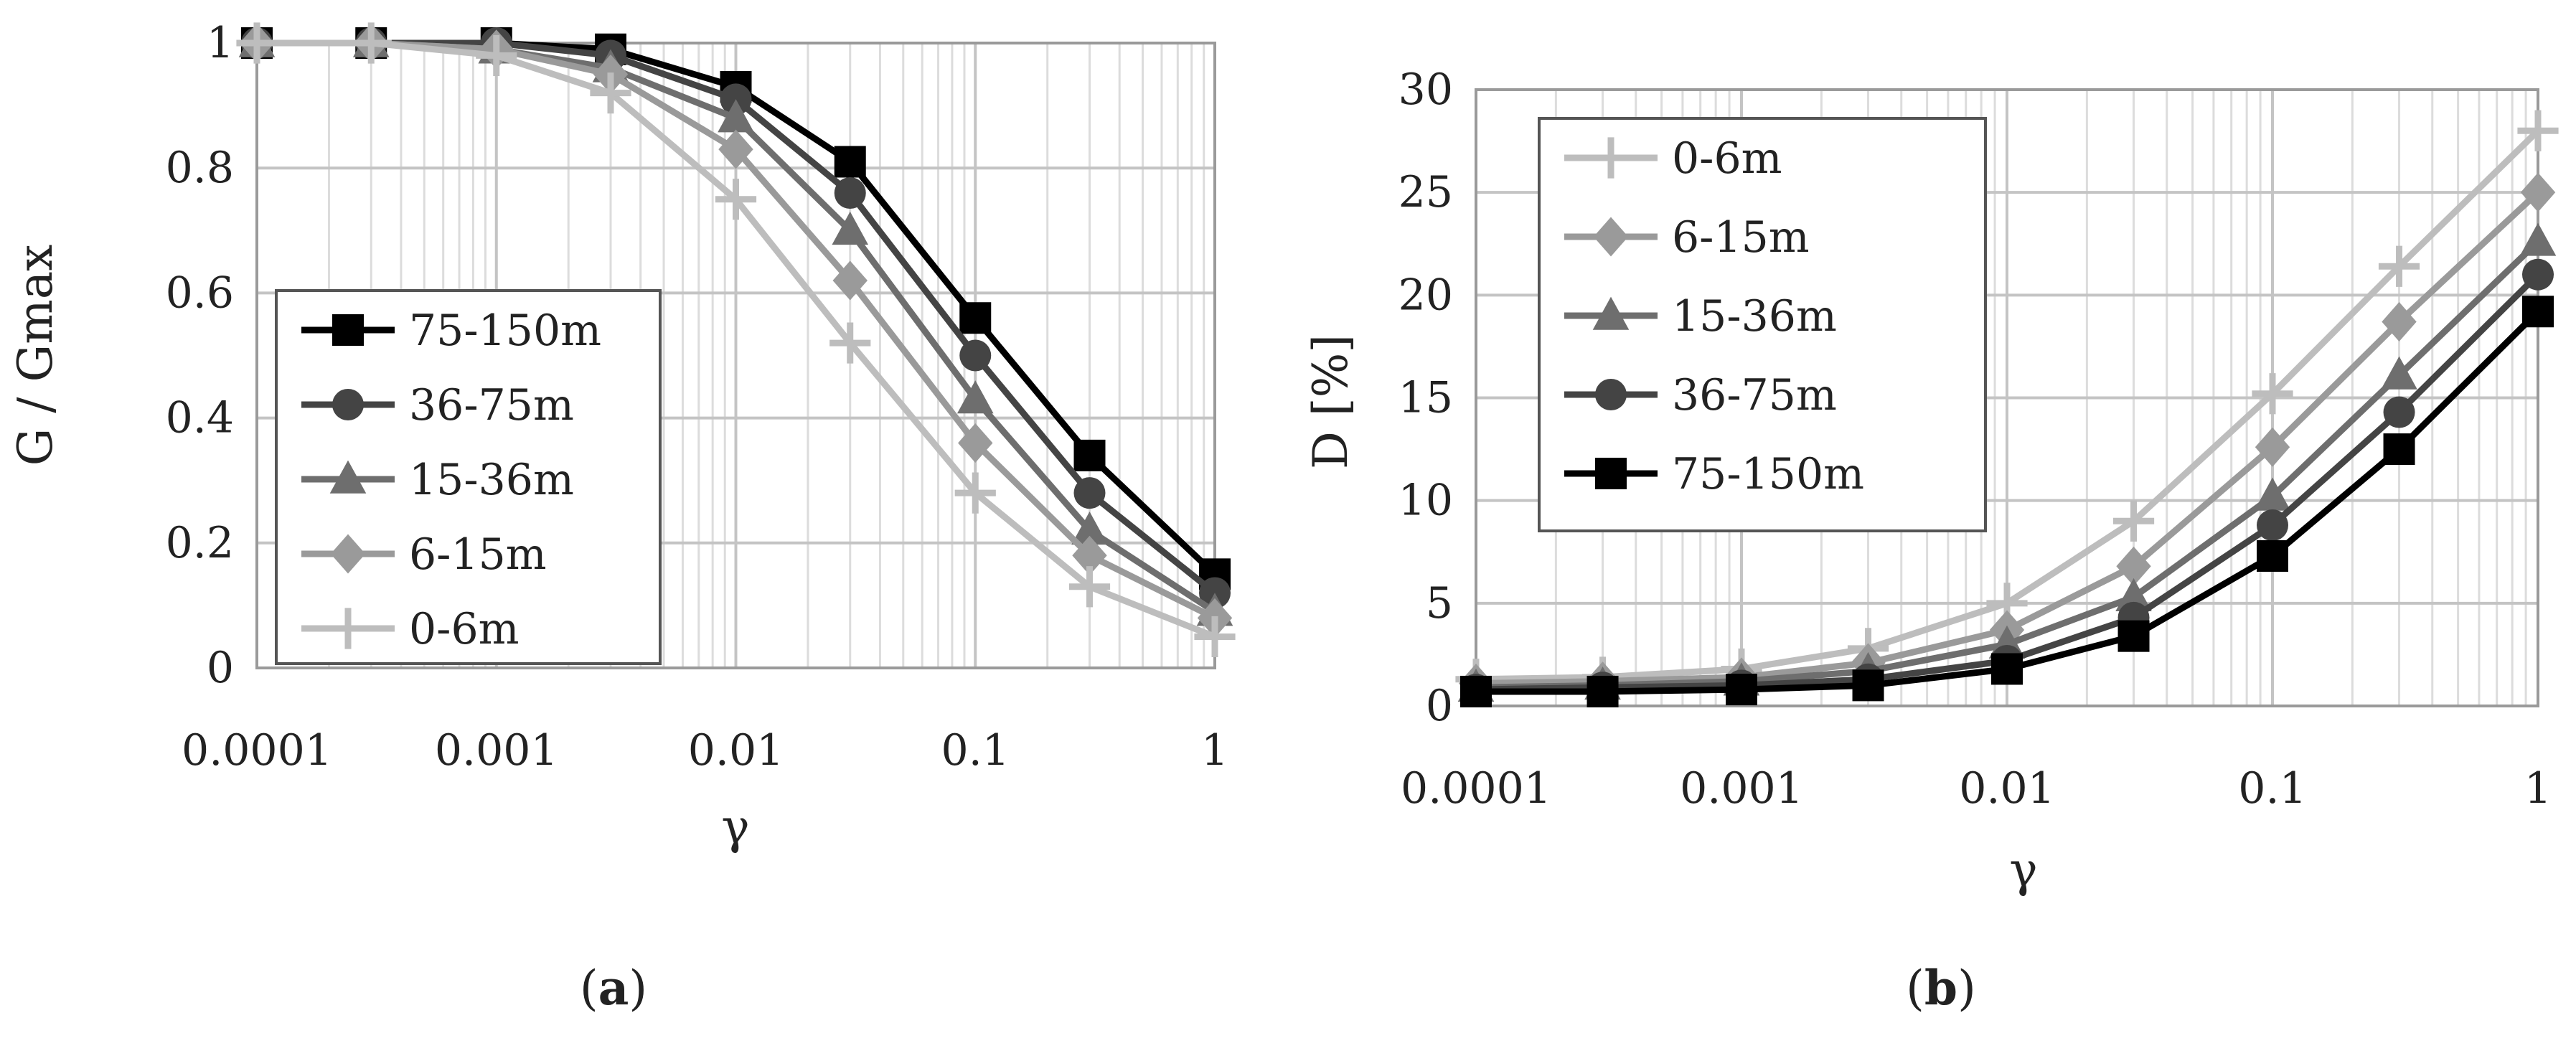 This screenshot has height=1041, width=2576. I want to click on y-tick-label: 10, so click(1426, 501).